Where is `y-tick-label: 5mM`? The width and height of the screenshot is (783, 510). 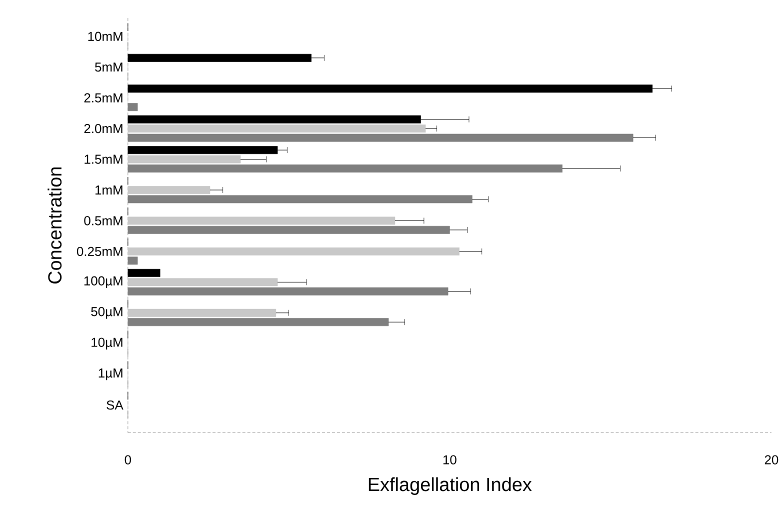
y-tick-label: 5mM is located at coordinates (108, 67).